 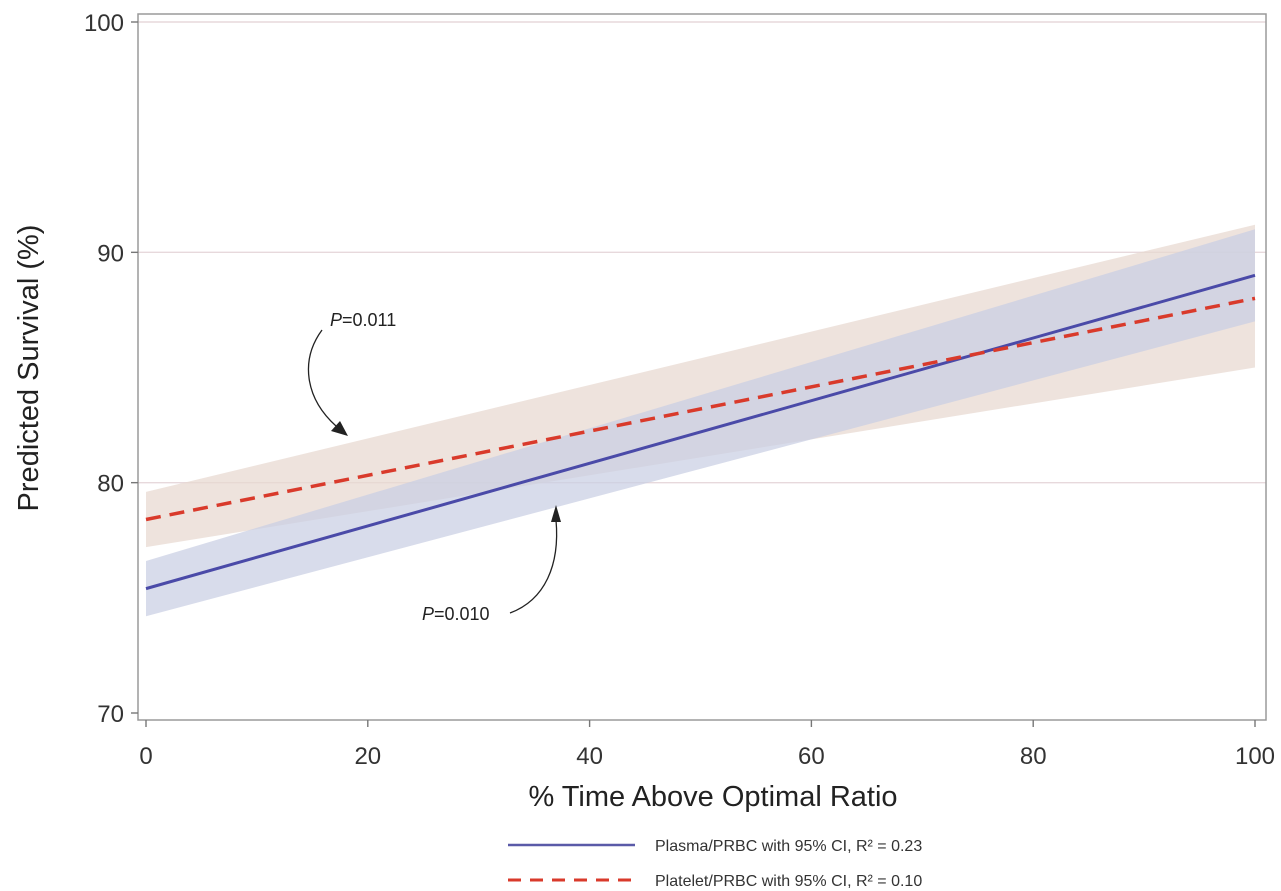 I want to click on y-tick-label-90: 90, so click(x=110, y=253).